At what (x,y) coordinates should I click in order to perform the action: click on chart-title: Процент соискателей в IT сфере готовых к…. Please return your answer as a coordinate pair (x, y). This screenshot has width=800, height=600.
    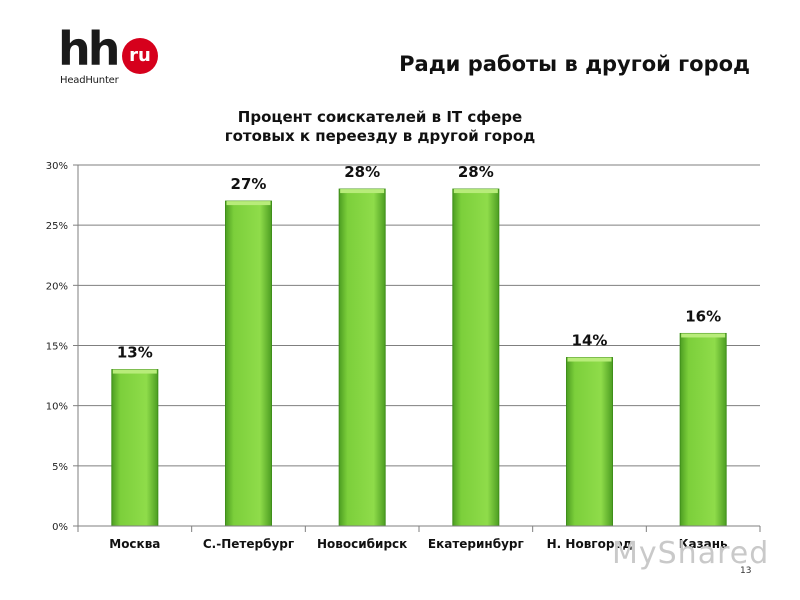
    Looking at the image, I should click on (380, 127).